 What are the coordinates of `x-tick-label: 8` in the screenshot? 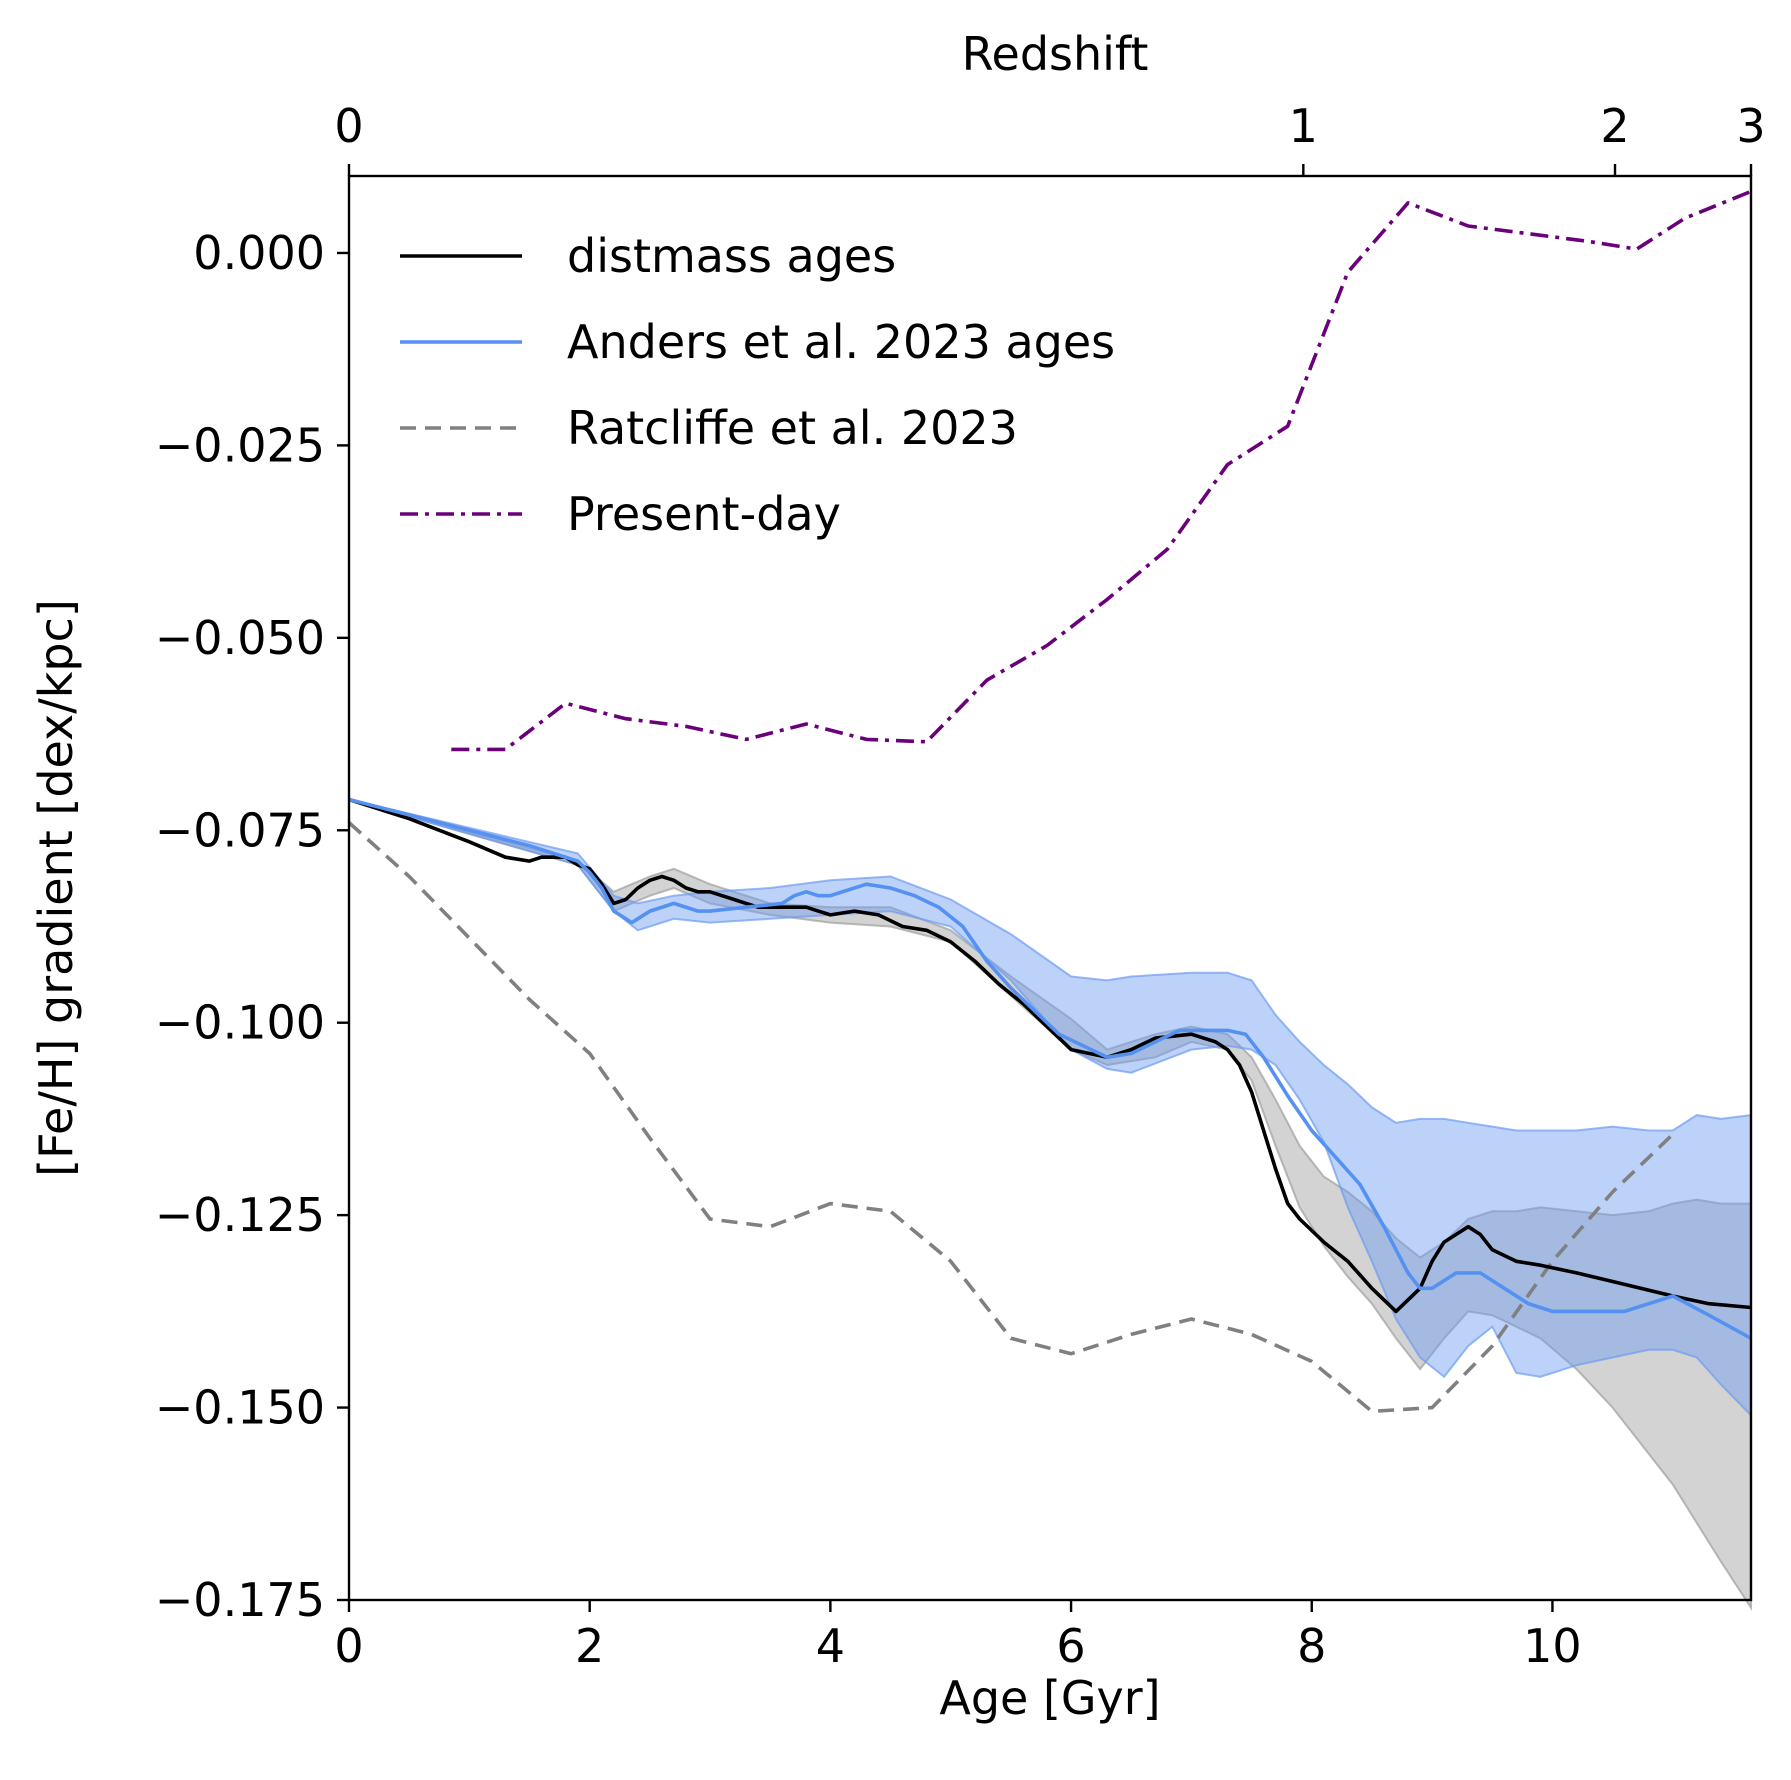 It's located at (1311, 1646).